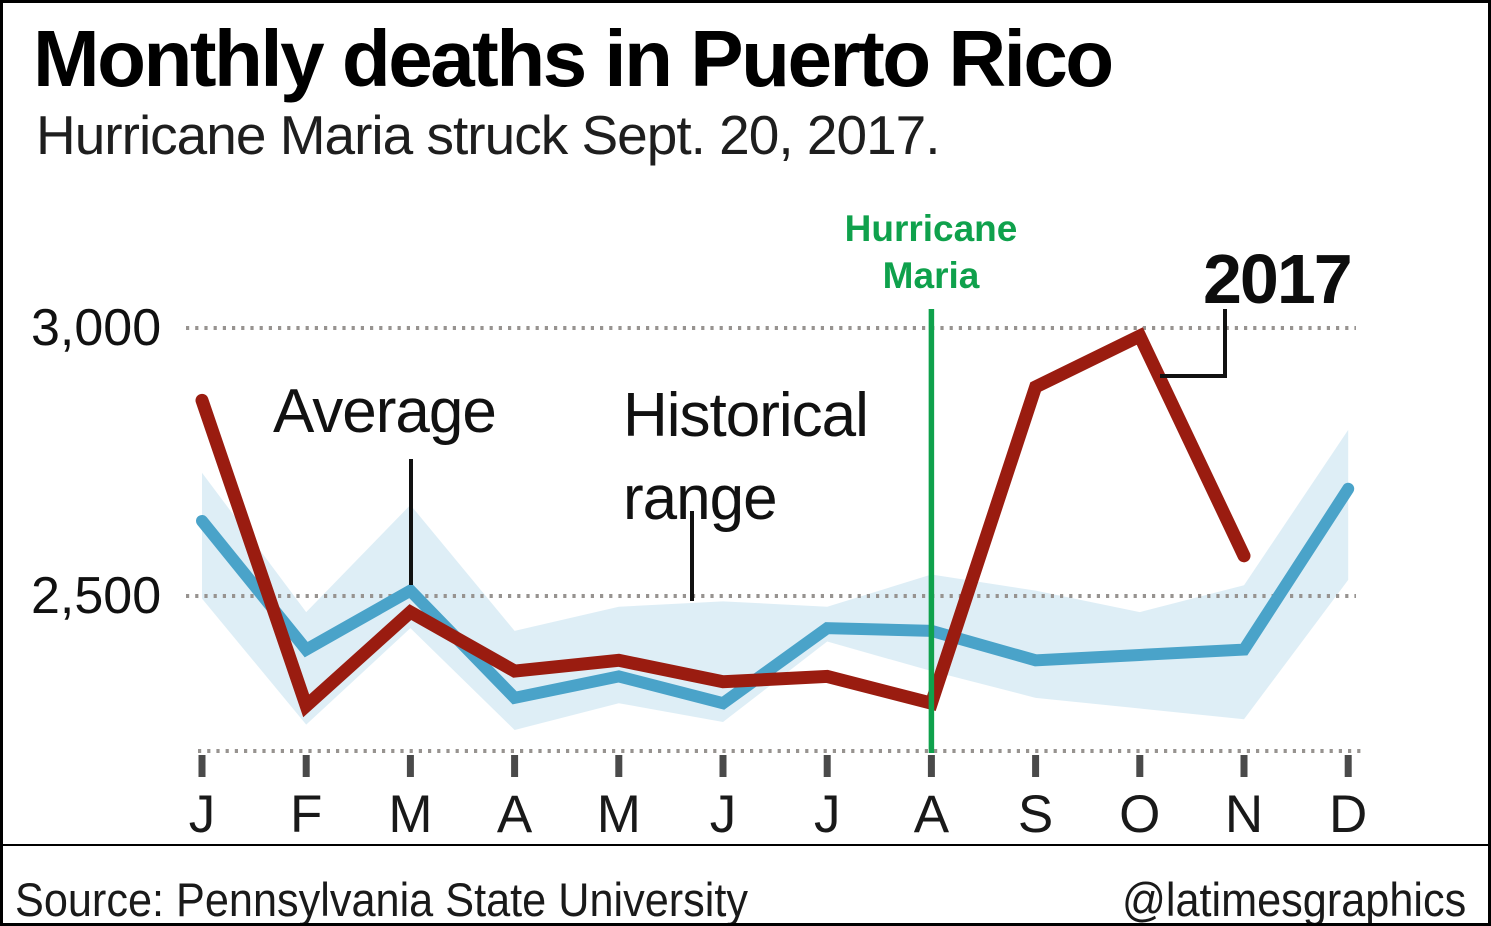 The image size is (1491, 926). I want to click on x-axis-label-12: D, so click(1348, 814).